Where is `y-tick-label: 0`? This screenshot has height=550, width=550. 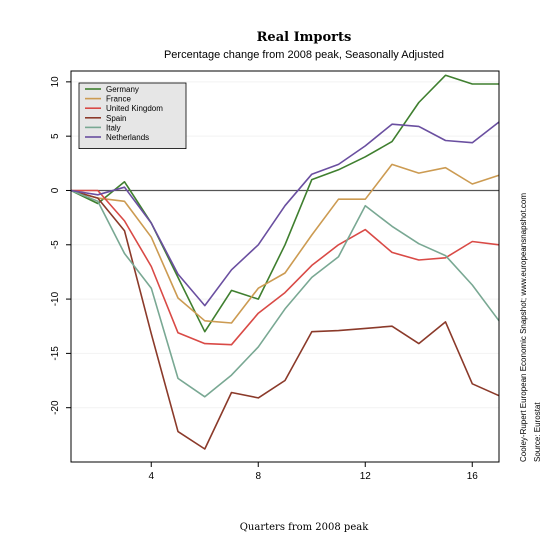 y-tick-label: 0 is located at coordinates (55, 190).